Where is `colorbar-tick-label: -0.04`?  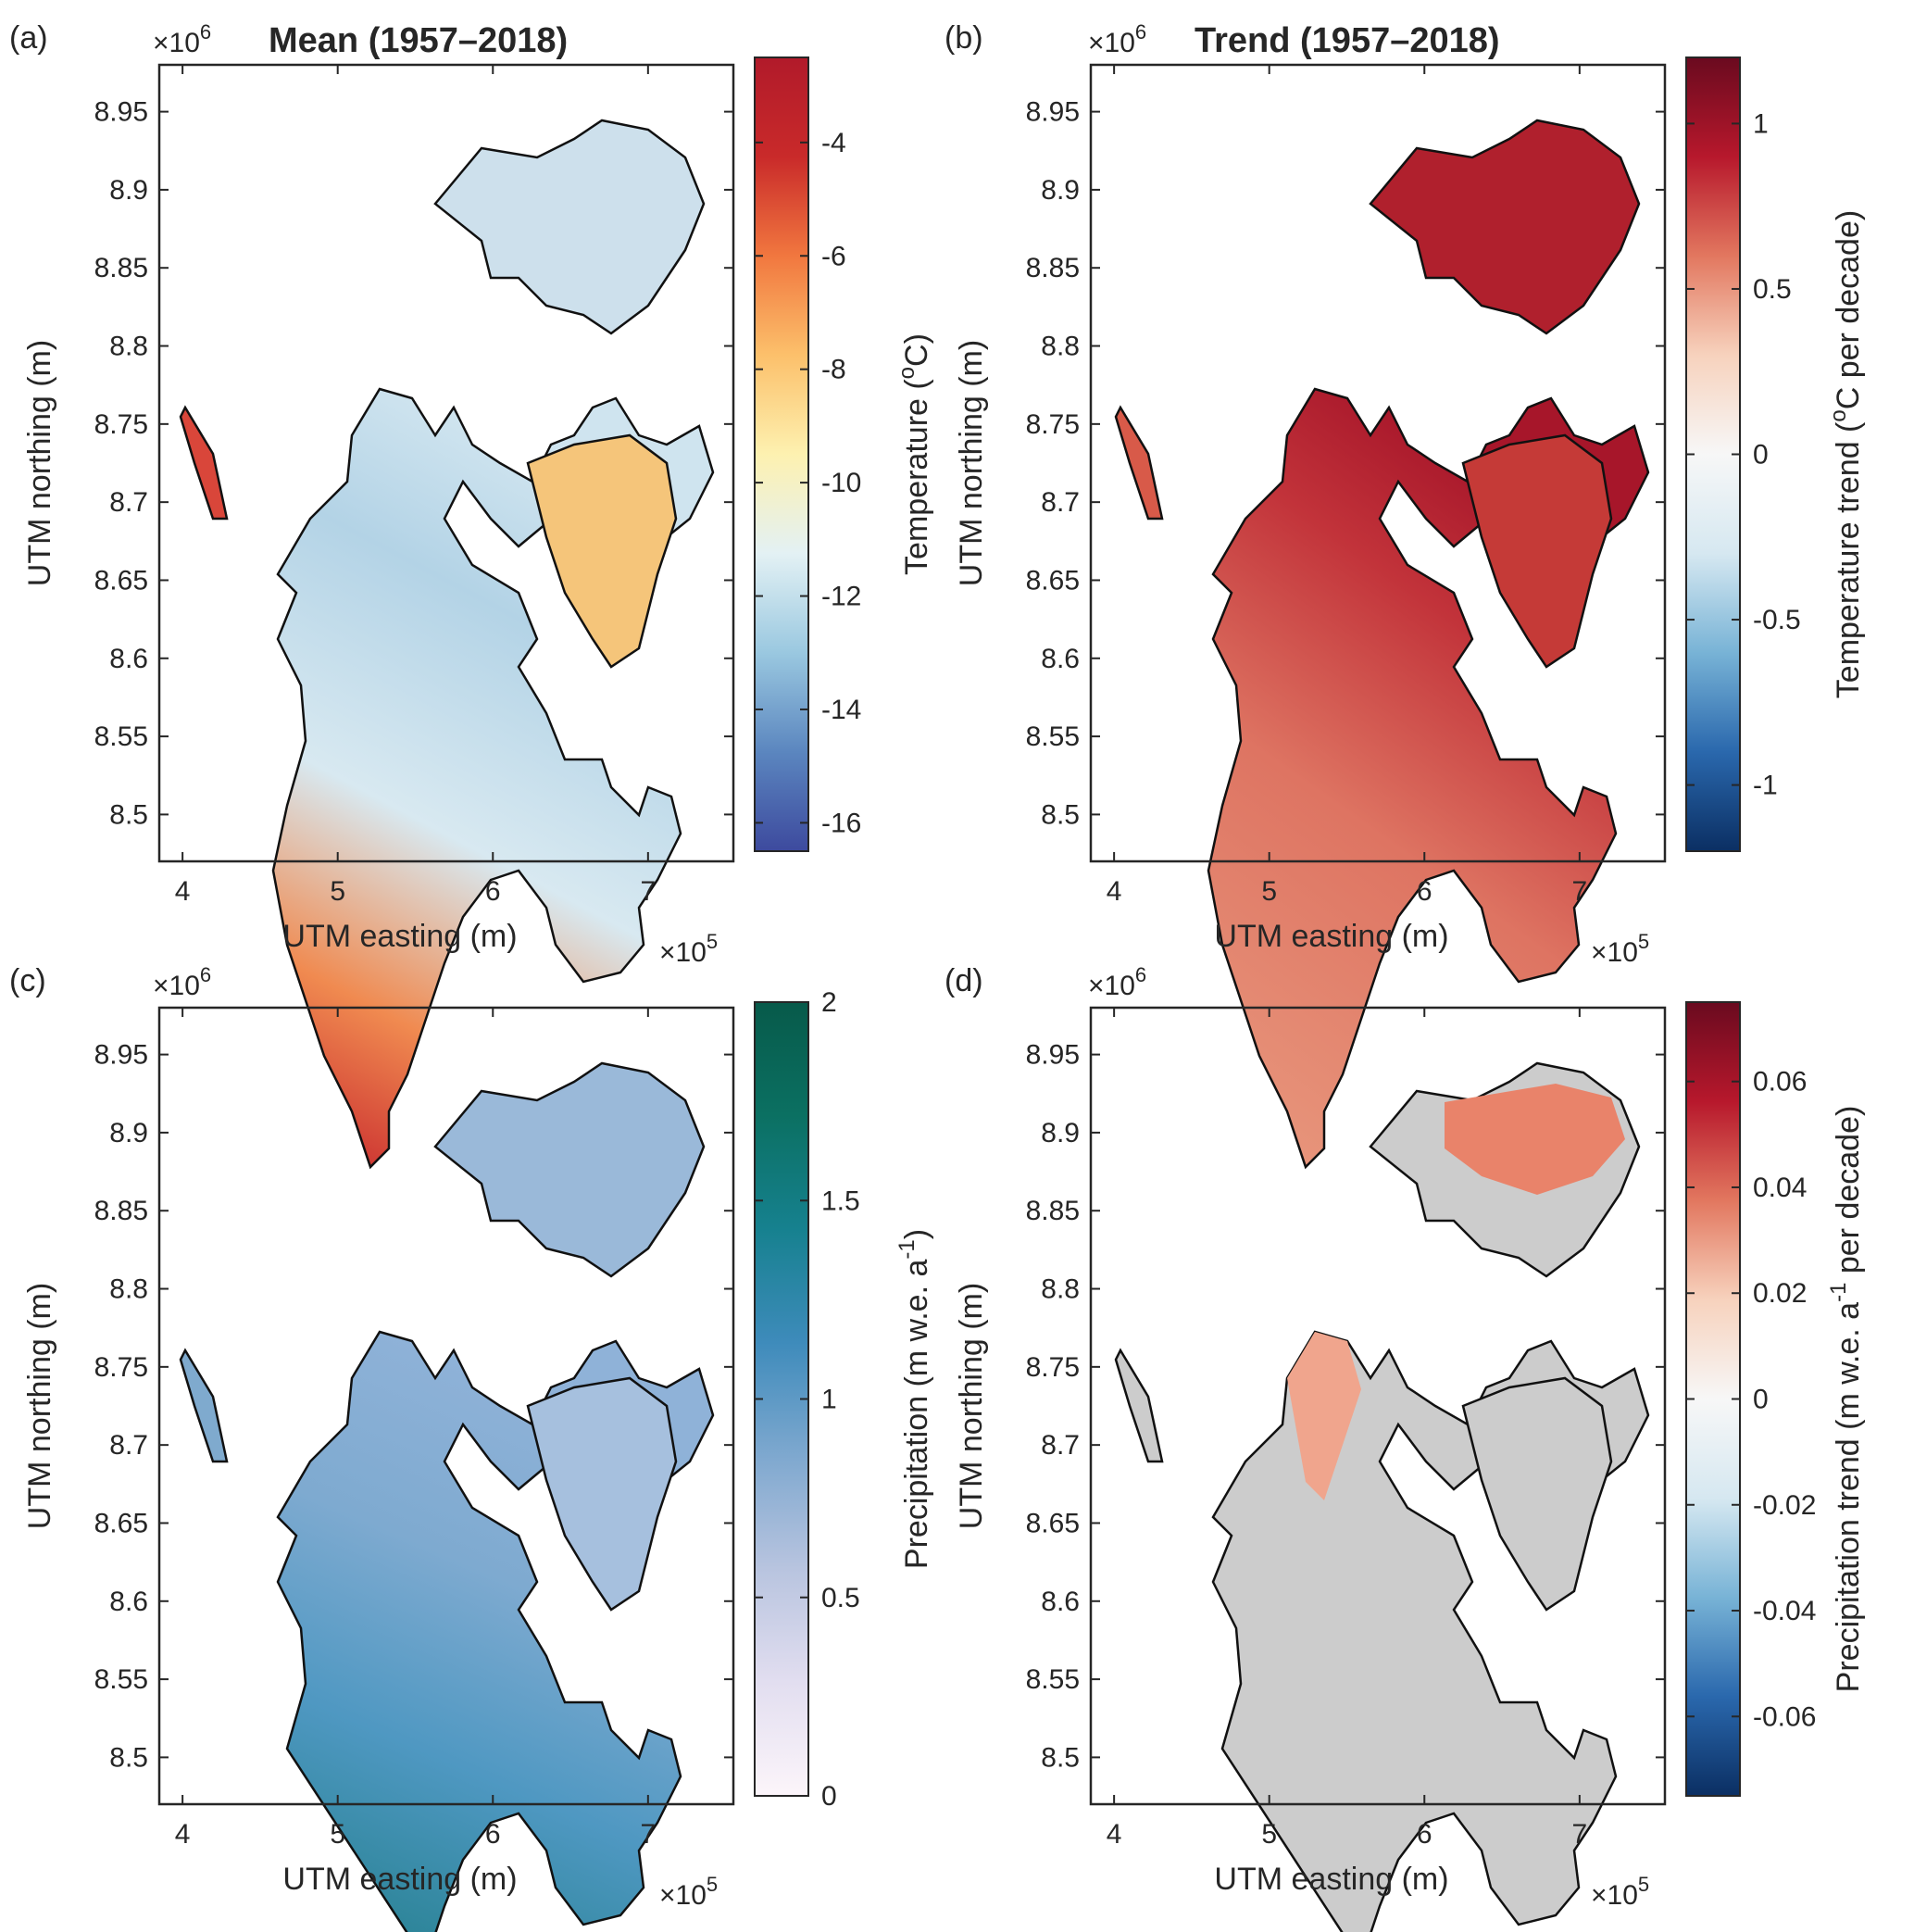
colorbar-tick-label: -0.04 is located at coordinates (1784, 1611).